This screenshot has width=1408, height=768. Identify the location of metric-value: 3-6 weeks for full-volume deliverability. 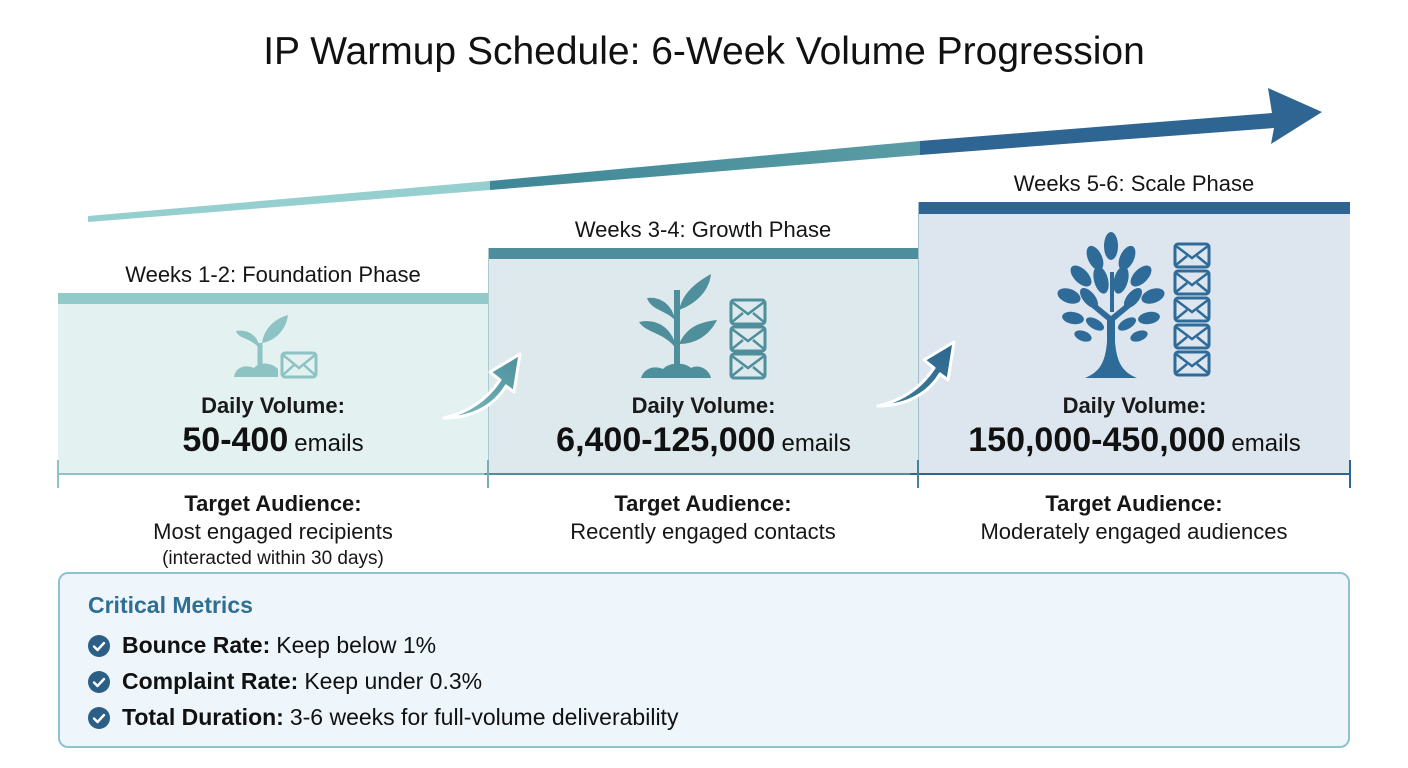
(484, 717).